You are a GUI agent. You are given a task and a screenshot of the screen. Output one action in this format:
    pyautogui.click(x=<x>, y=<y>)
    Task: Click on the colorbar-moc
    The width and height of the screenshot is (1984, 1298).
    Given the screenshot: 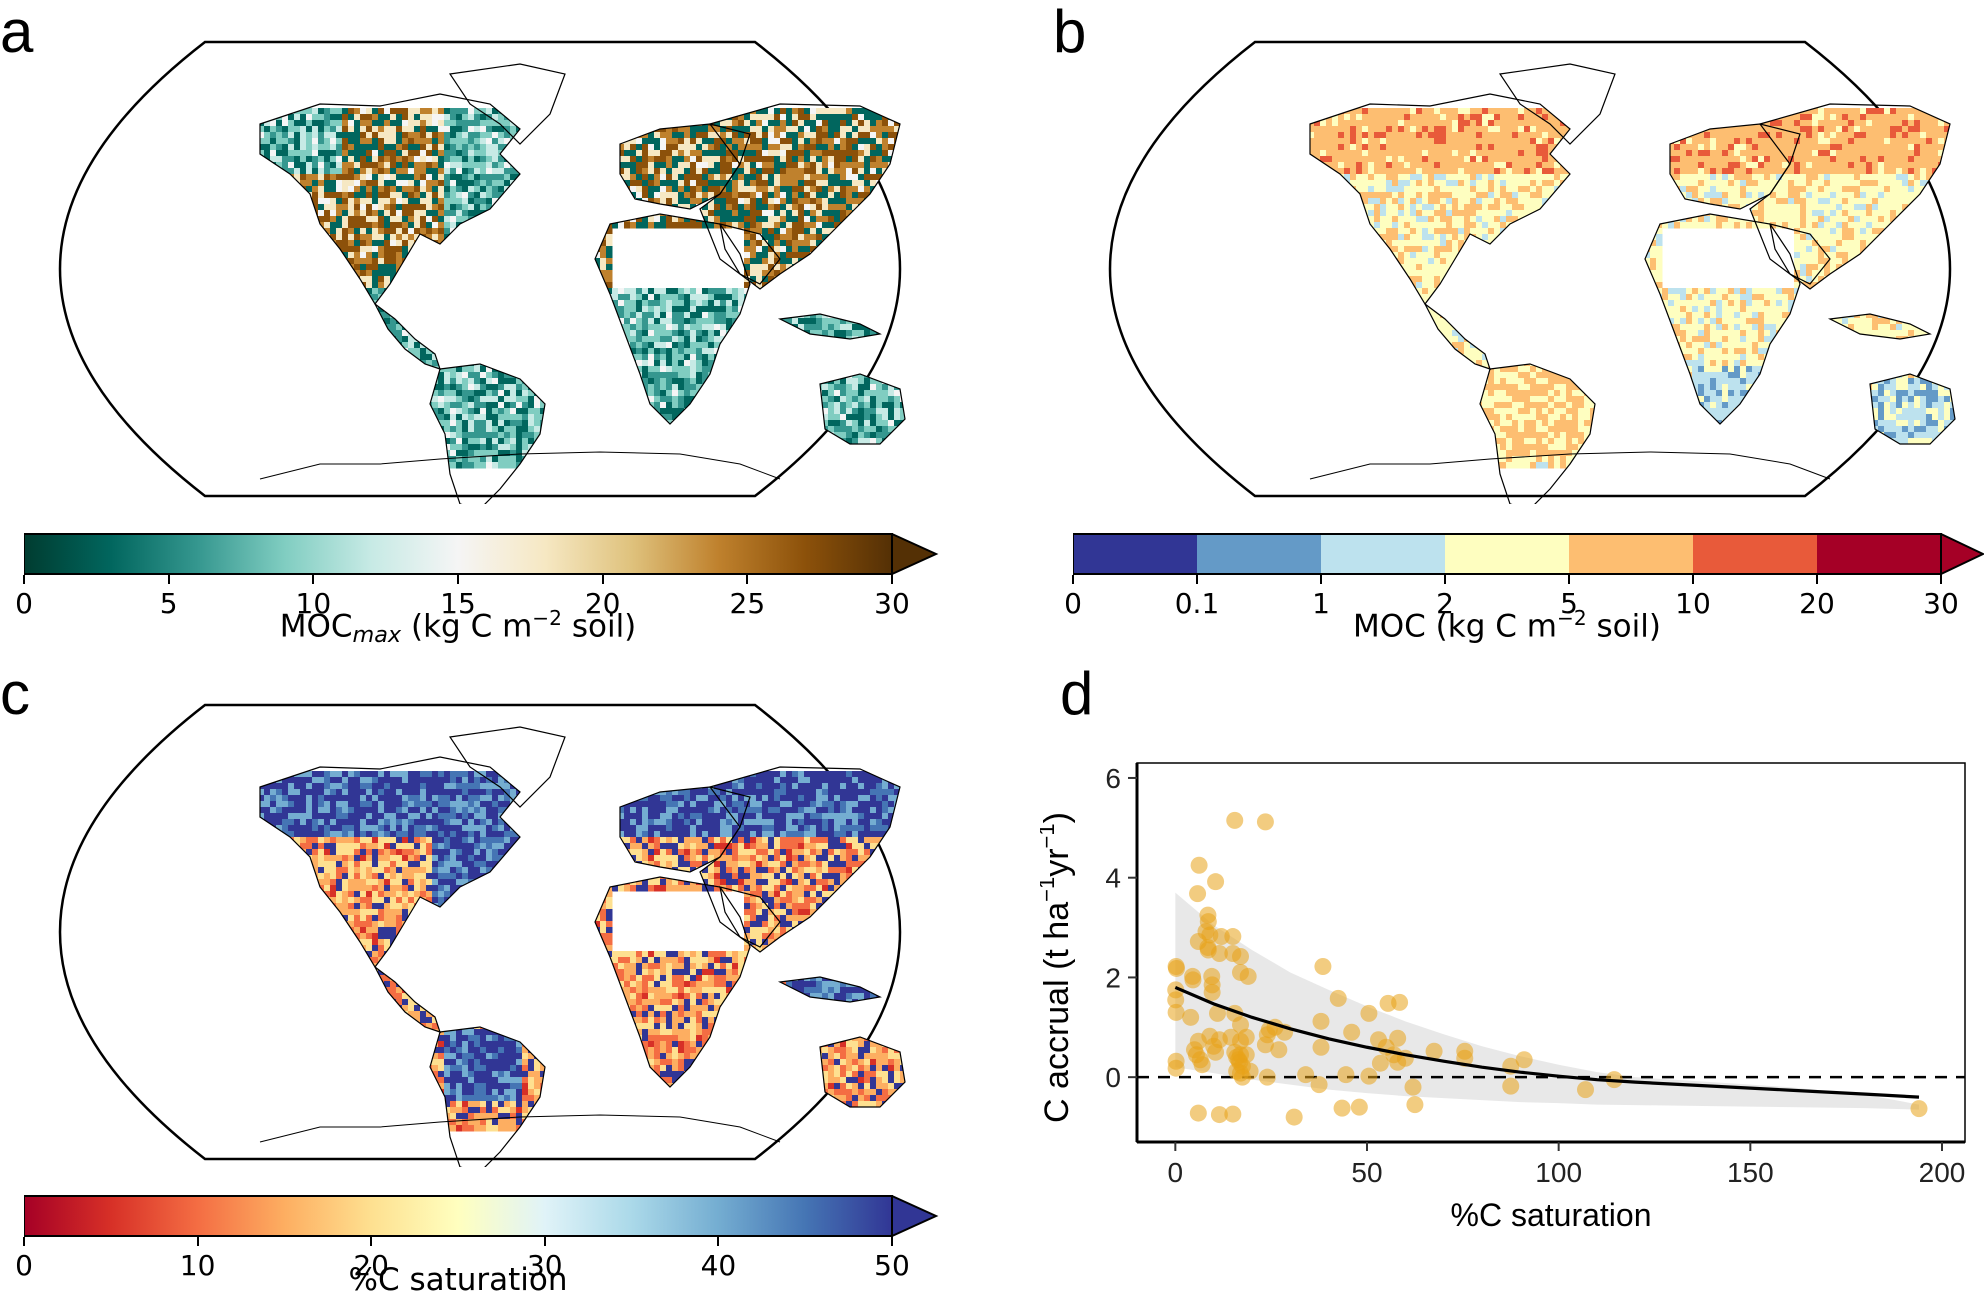 What is the action you would take?
    pyautogui.click(x=1528, y=554)
    